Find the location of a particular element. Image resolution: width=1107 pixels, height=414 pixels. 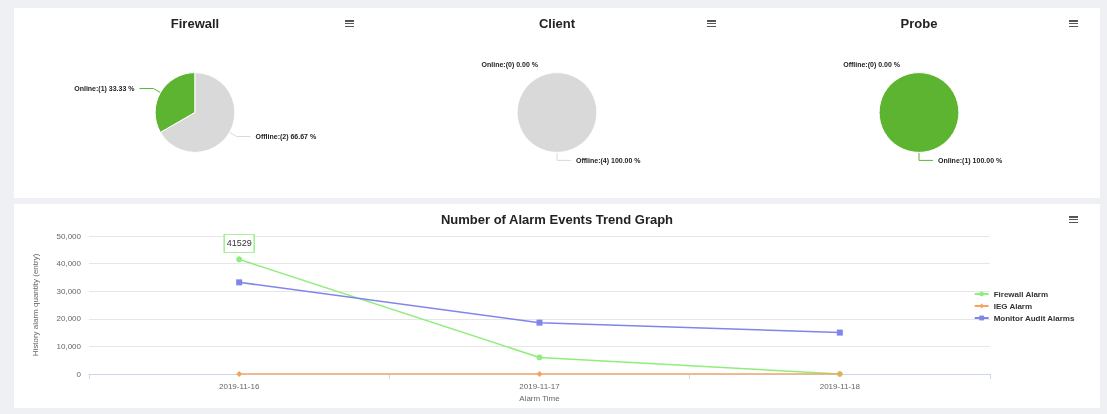

y-tick-label: 0 is located at coordinates (79, 374).